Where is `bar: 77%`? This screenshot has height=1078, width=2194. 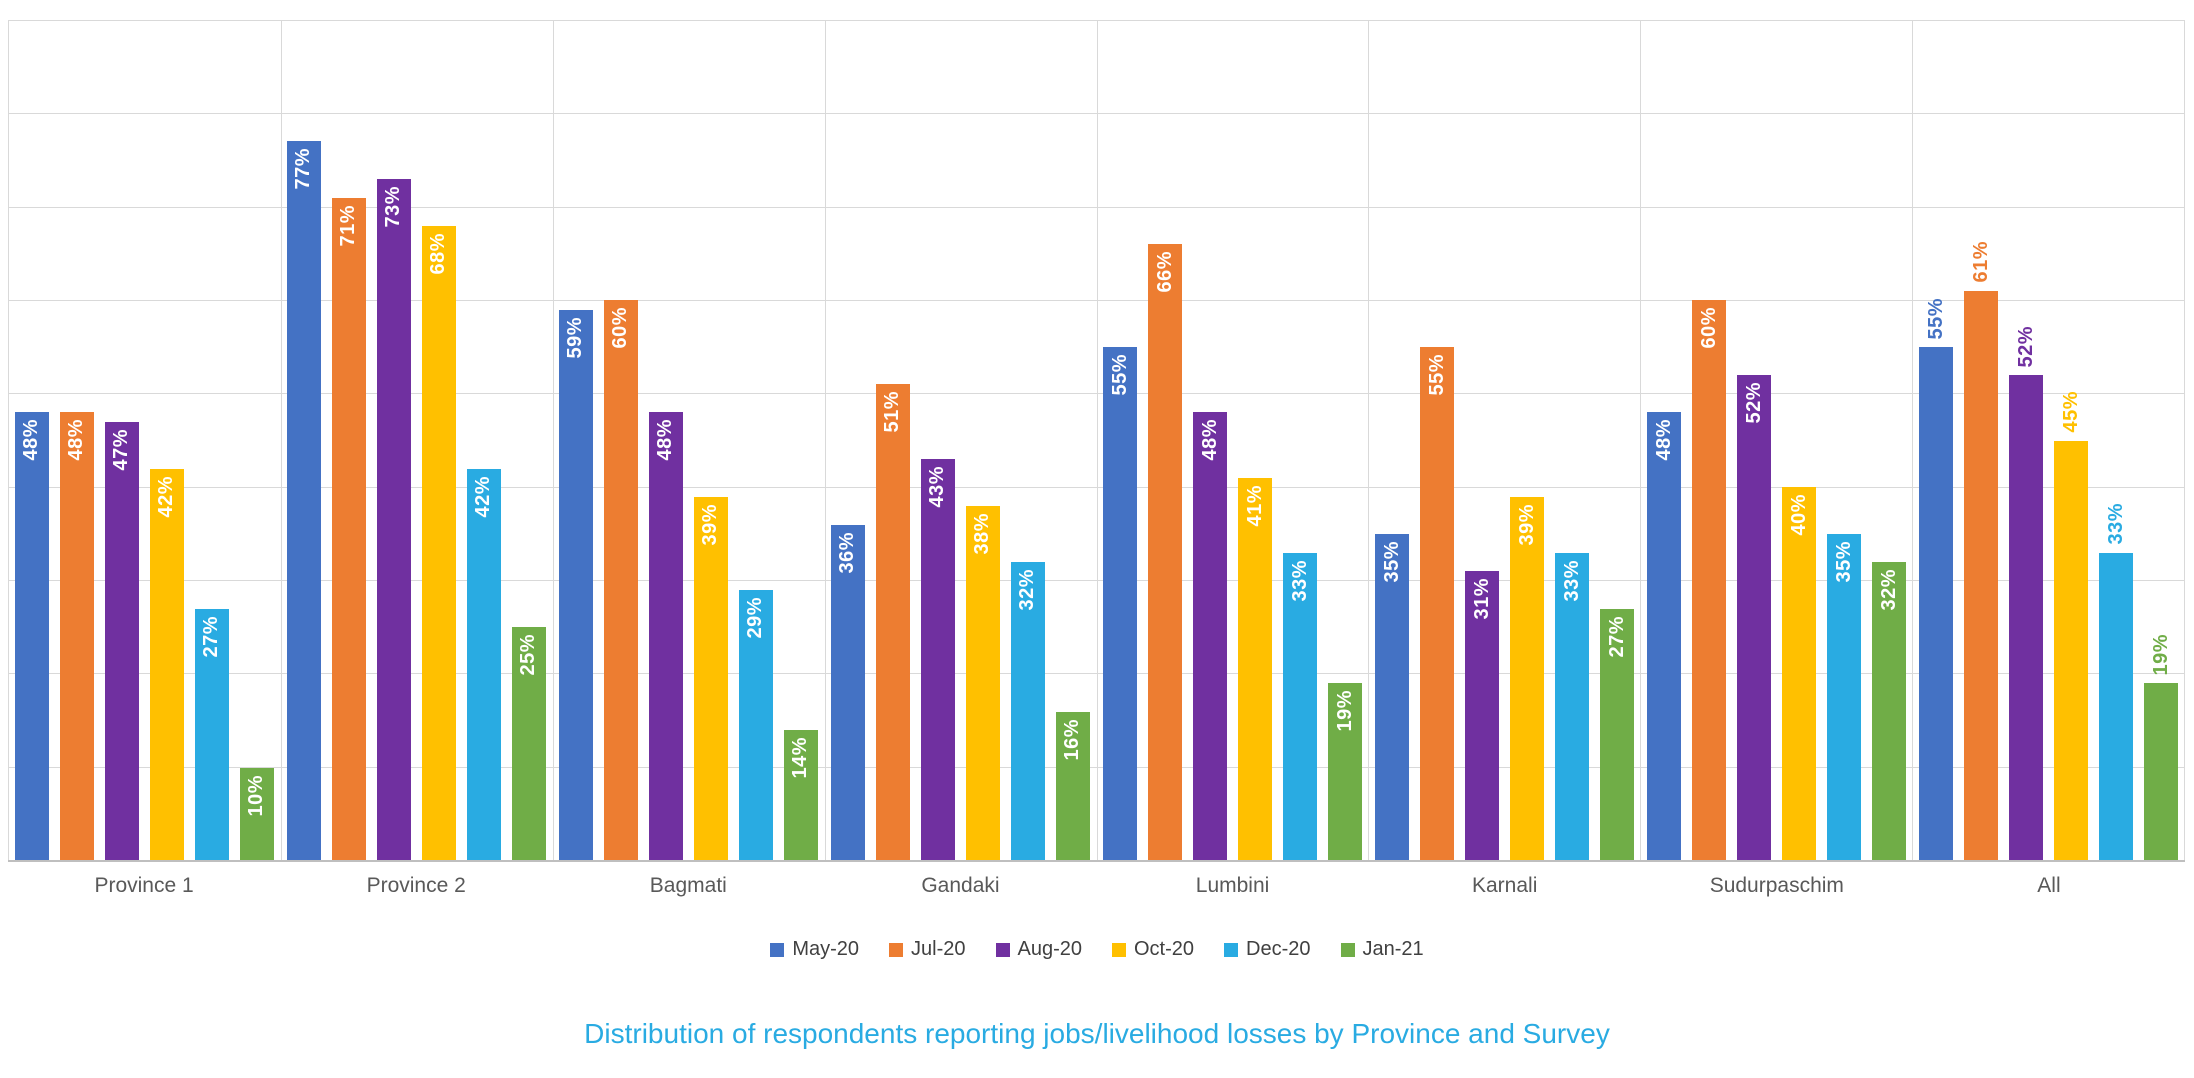 bar: 77% is located at coordinates (303, 501).